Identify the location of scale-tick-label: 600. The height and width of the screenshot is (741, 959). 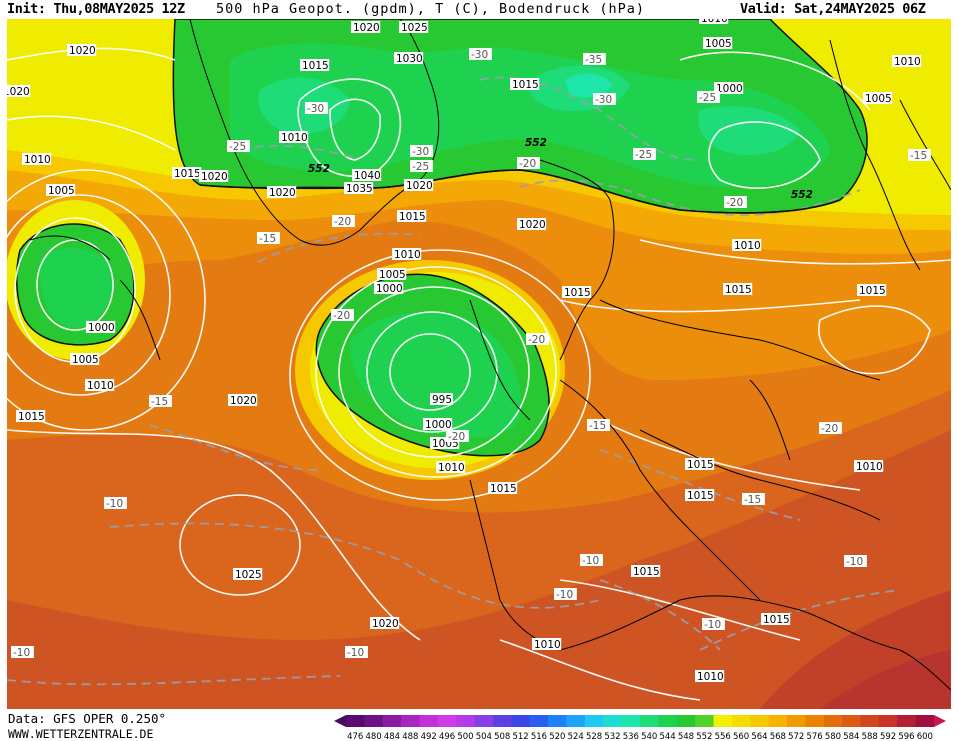
(925, 736).